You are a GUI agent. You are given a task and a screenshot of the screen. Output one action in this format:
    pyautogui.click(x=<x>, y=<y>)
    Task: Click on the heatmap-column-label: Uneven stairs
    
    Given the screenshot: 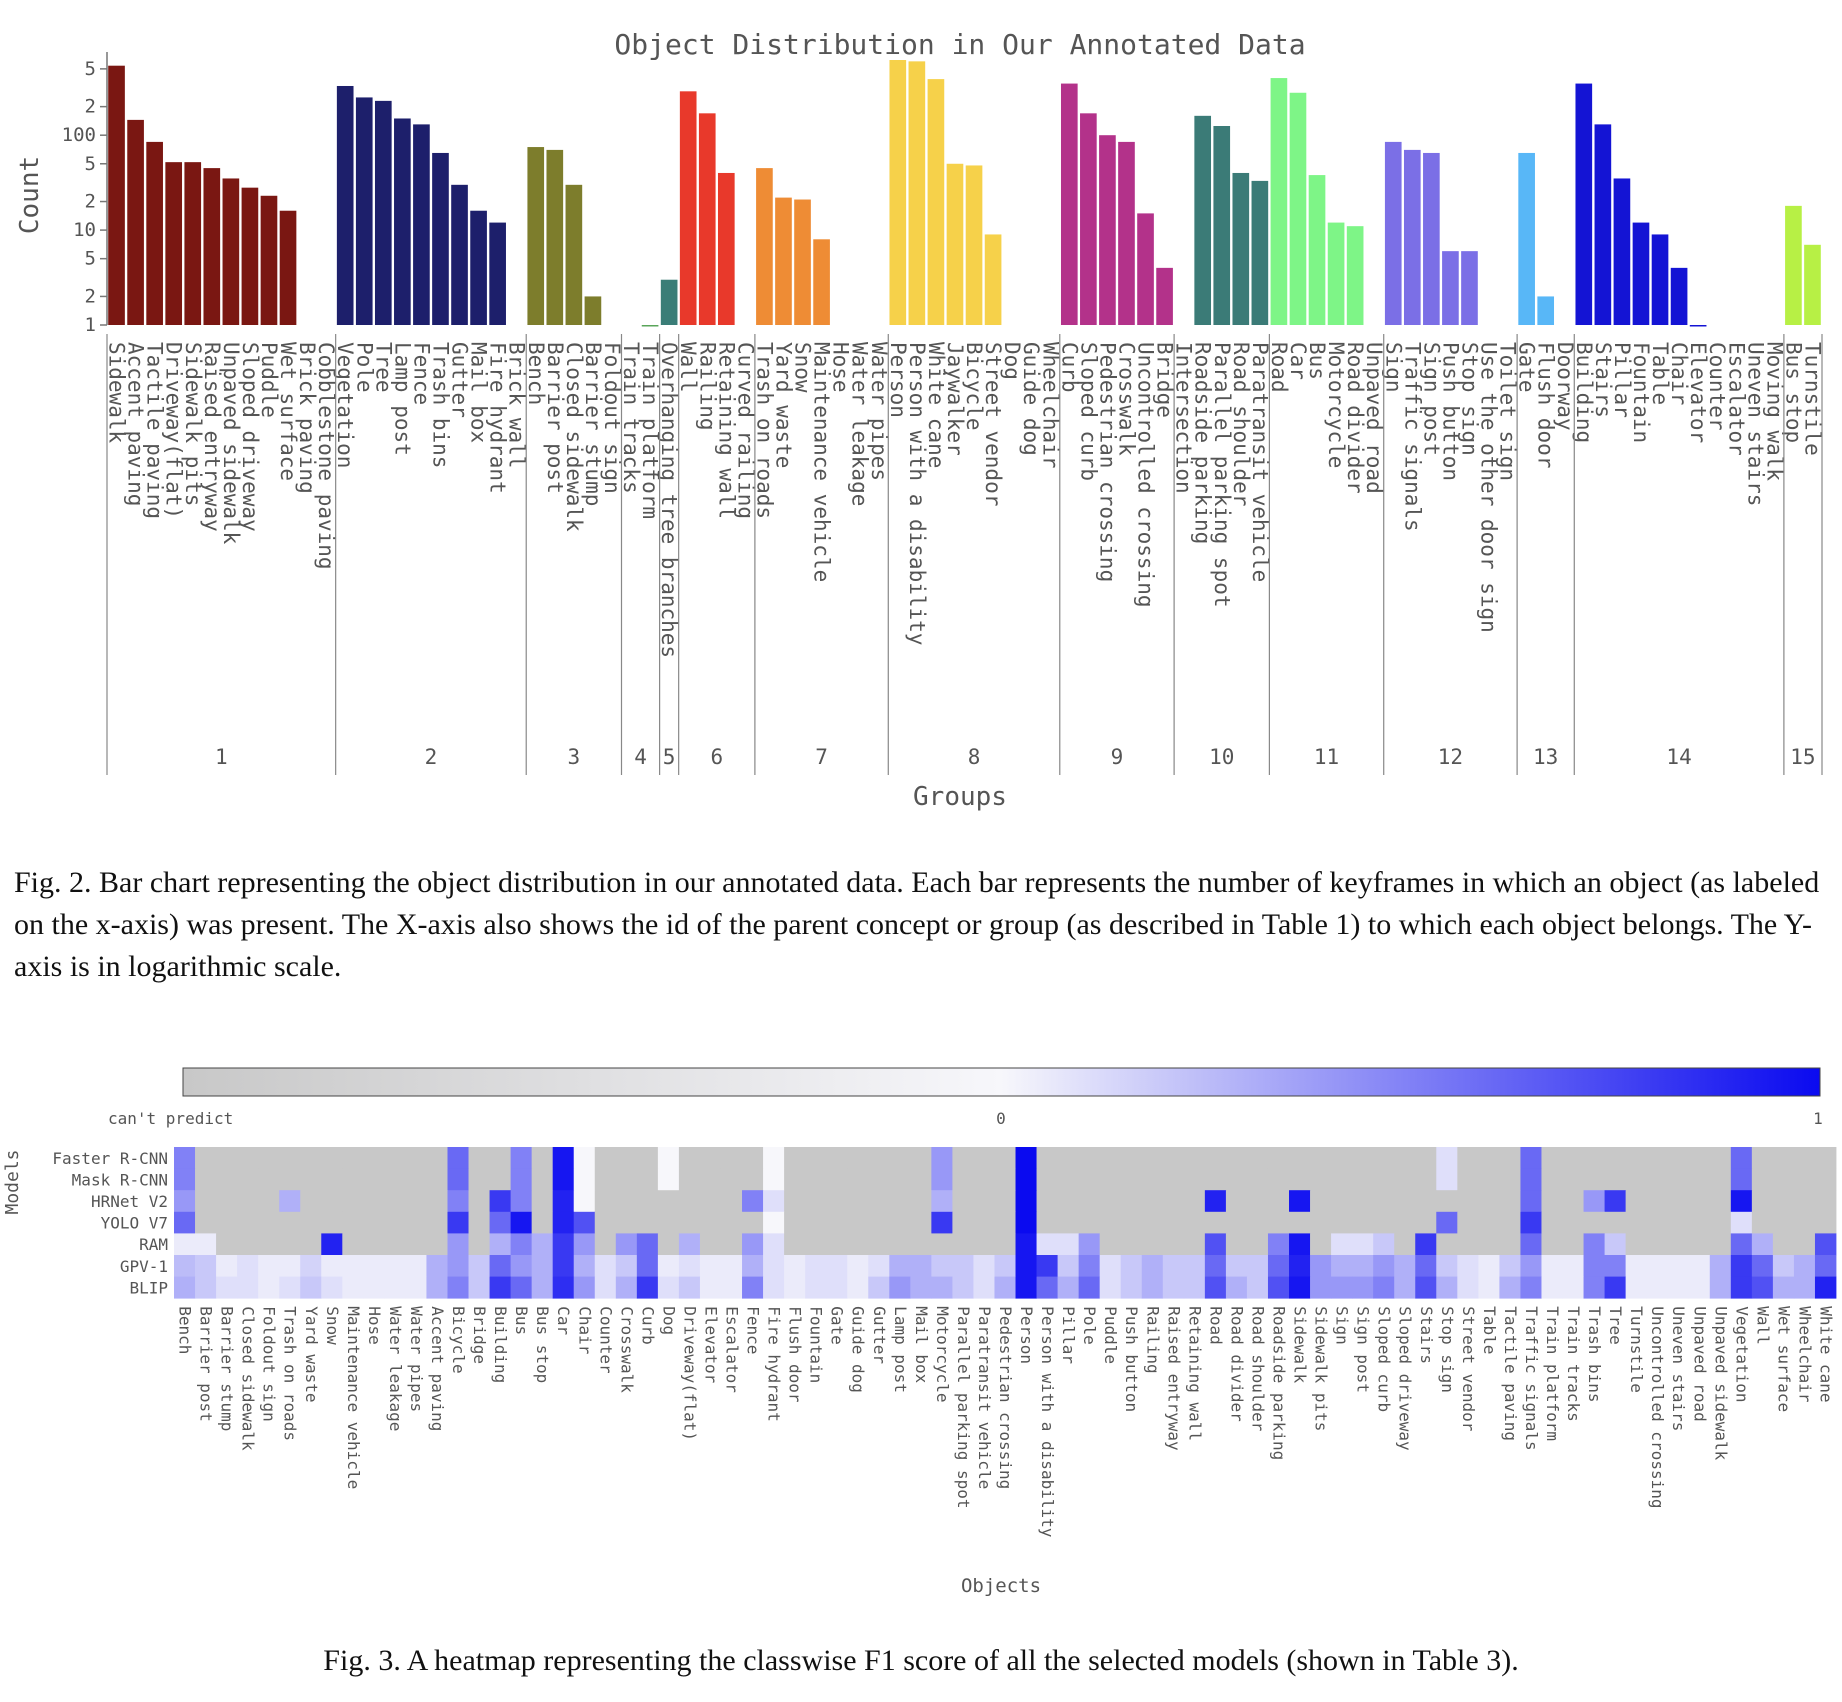 What is the action you would take?
    pyautogui.click(x=1678, y=1368)
    